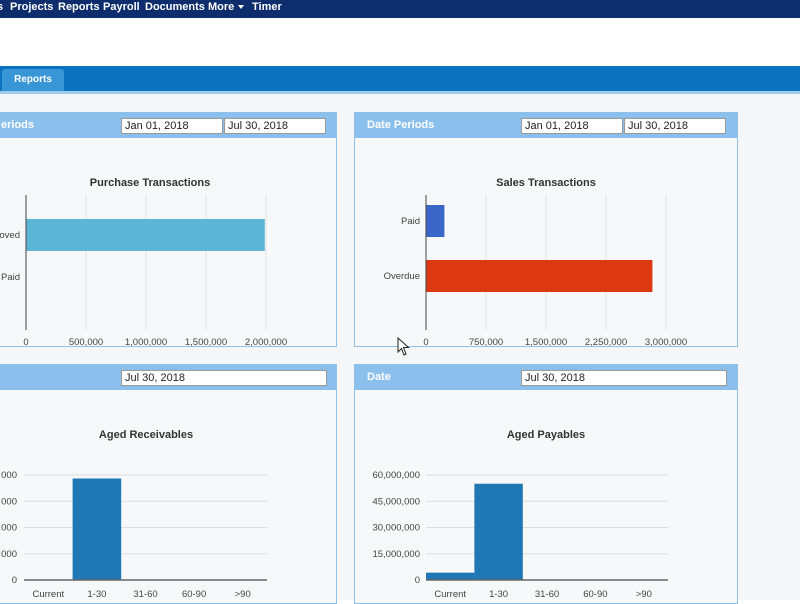 The width and height of the screenshot is (800, 604). Describe the element at coordinates (396, 475) in the screenshot. I see `y-tick-label: 60,000,000` at that location.